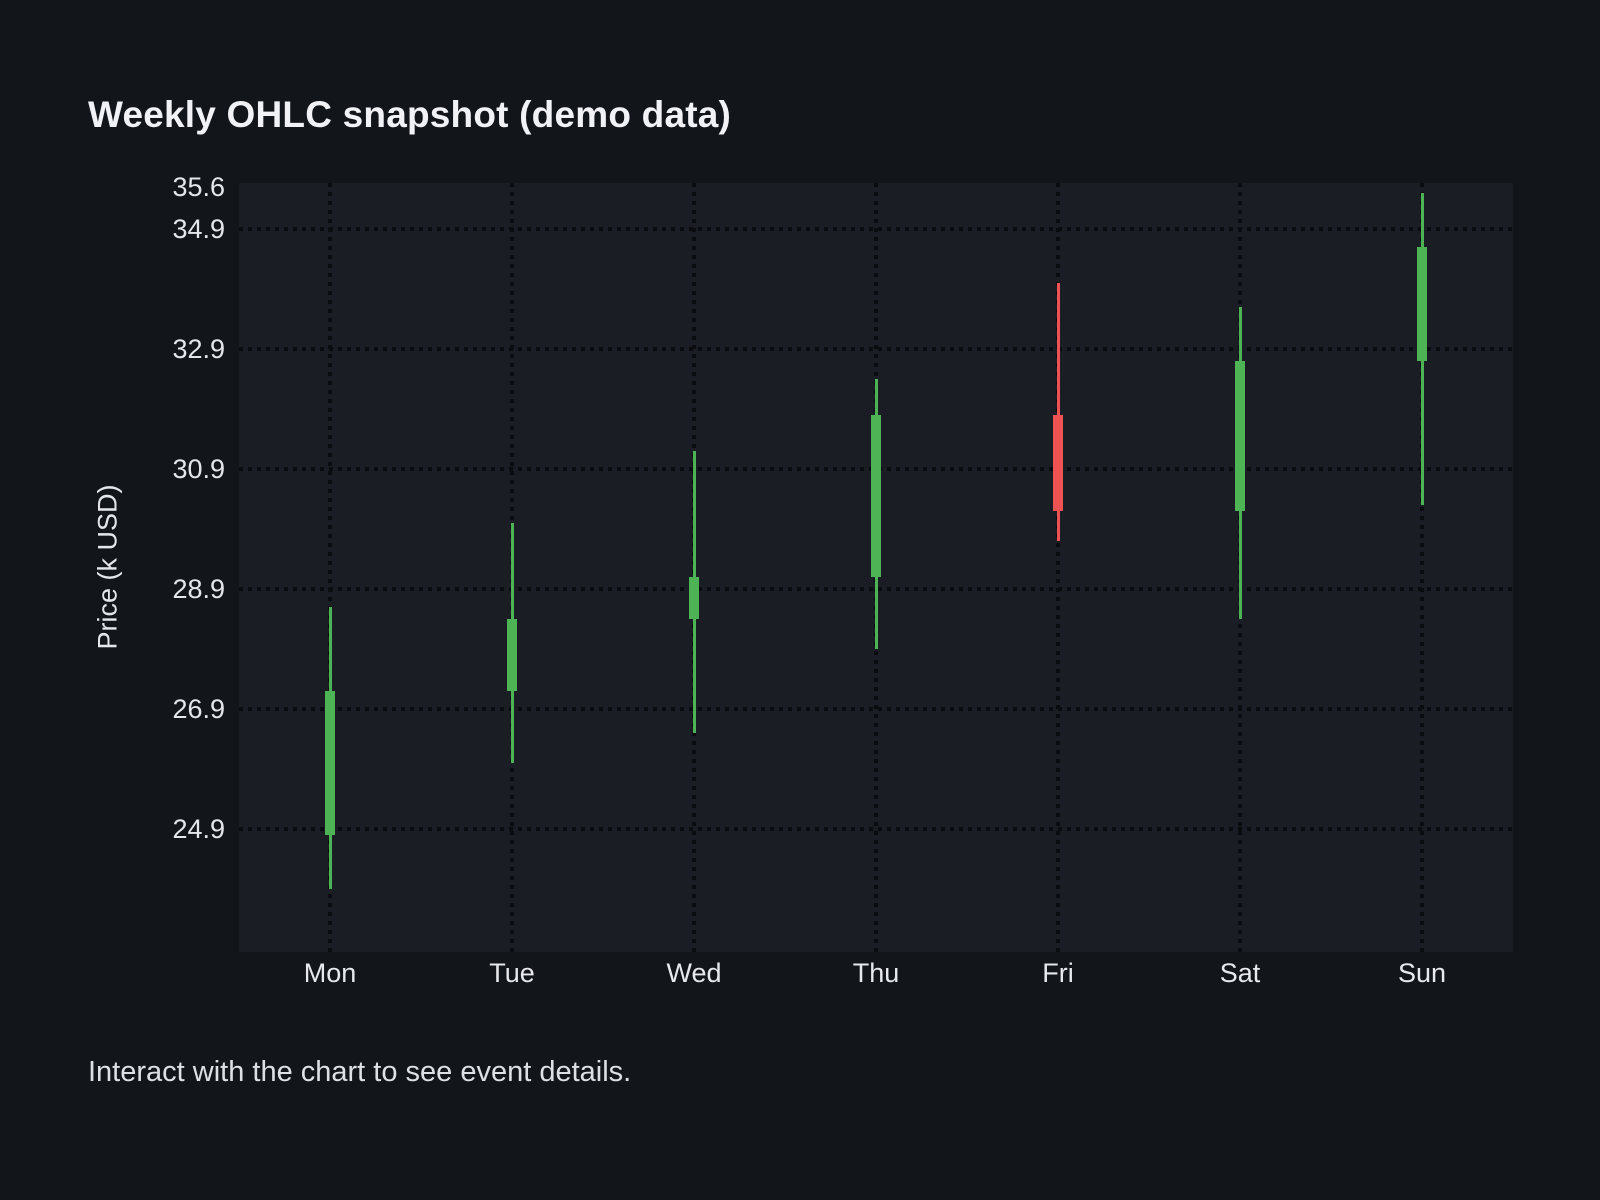  What do you see at coordinates (198, 589) in the screenshot?
I see `y-tick-label: 28.9` at bounding box center [198, 589].